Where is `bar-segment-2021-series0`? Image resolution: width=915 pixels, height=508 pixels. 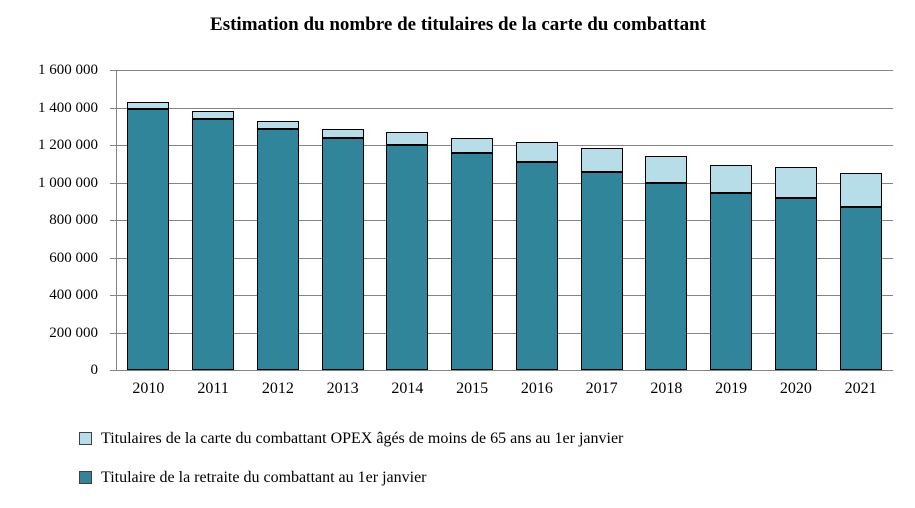
bar-segment-2021-series0 is located at coordinates (860, 190).